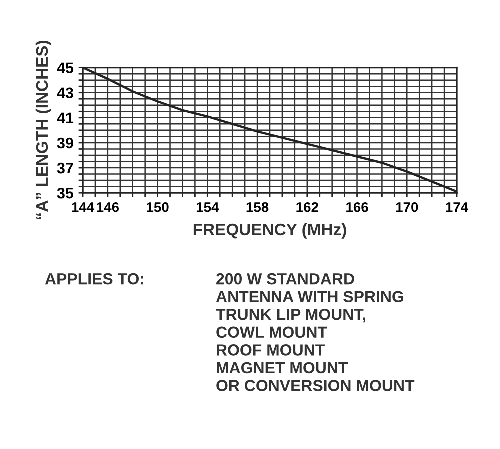 Image resolution: width=500 pixels, height=449 pixels. Describe the element at coordinates (65, 68) in the screenshot. I see `y-tick-label: 45` at that location.